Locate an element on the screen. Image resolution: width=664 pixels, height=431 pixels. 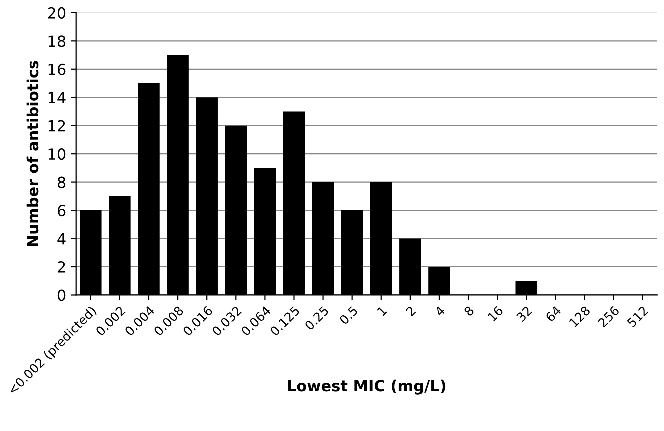
y-tick-label: 14 is located at coordinates (57, 98).